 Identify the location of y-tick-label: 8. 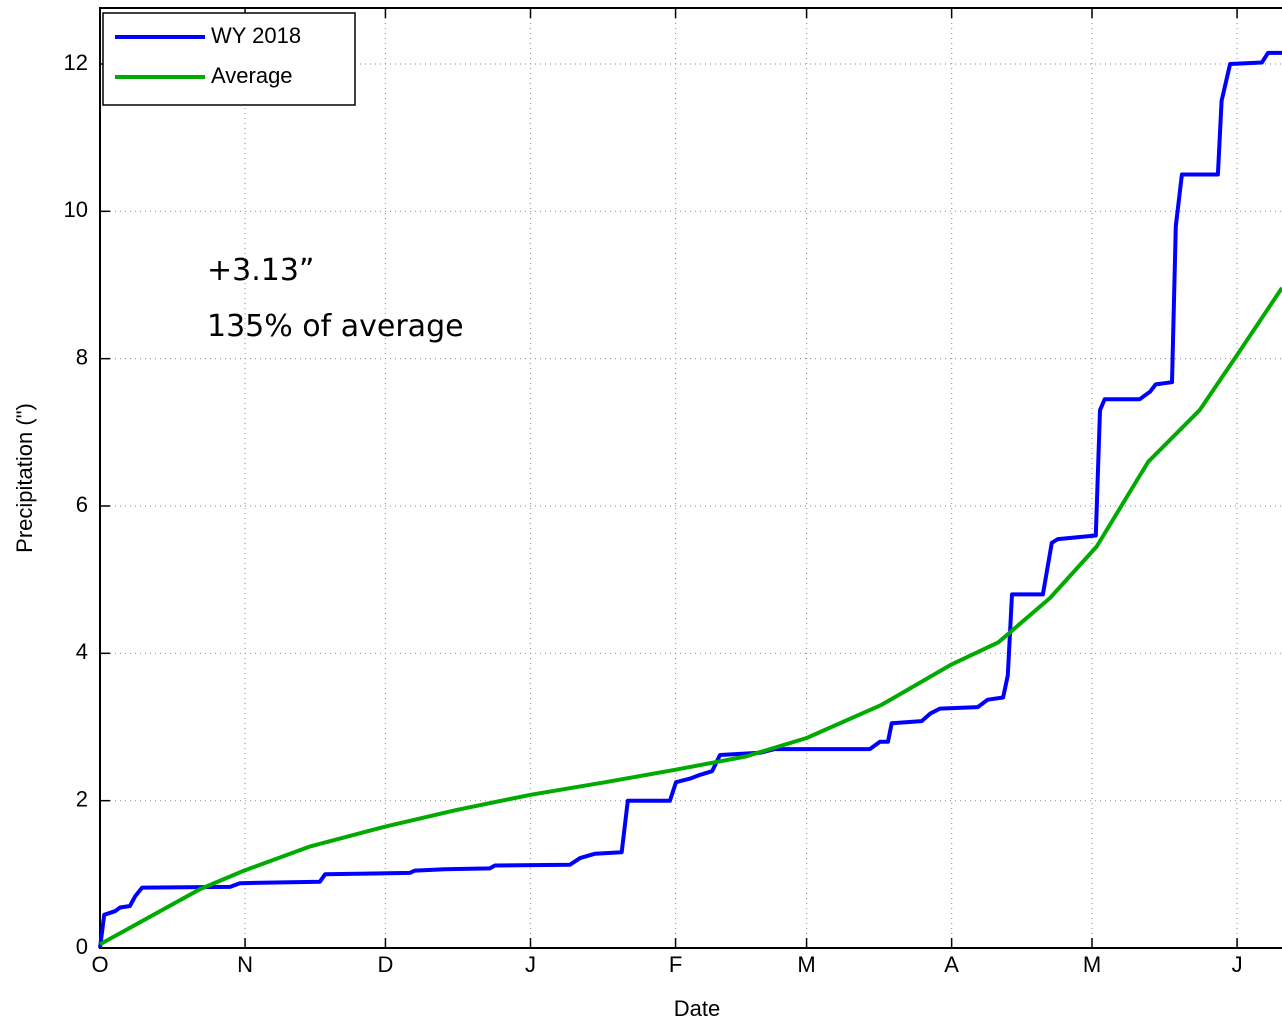
(82, 356).